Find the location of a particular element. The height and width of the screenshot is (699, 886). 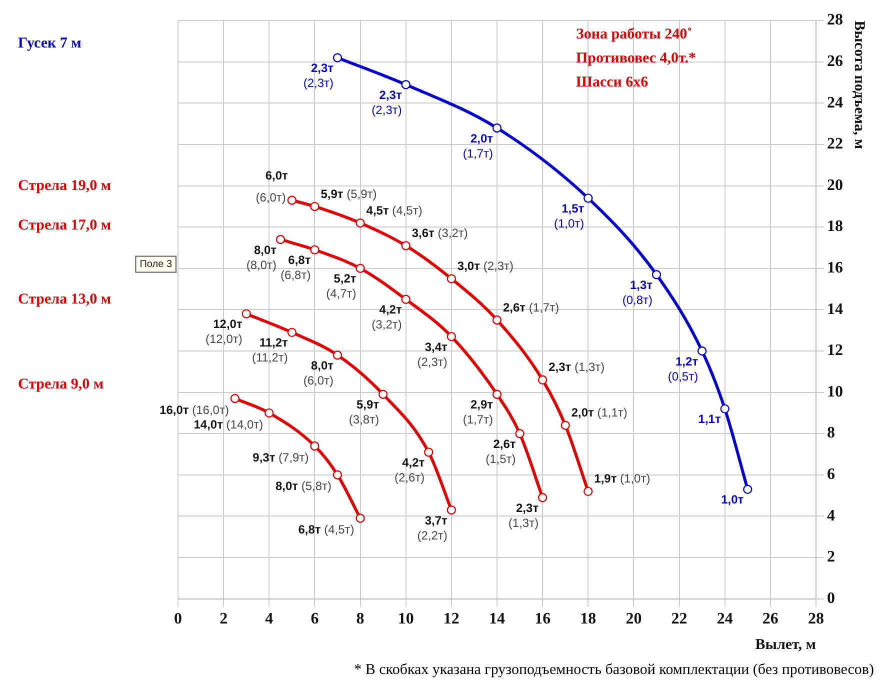

x-axis-title: Вылет, м is located at coordinates (785, 644).